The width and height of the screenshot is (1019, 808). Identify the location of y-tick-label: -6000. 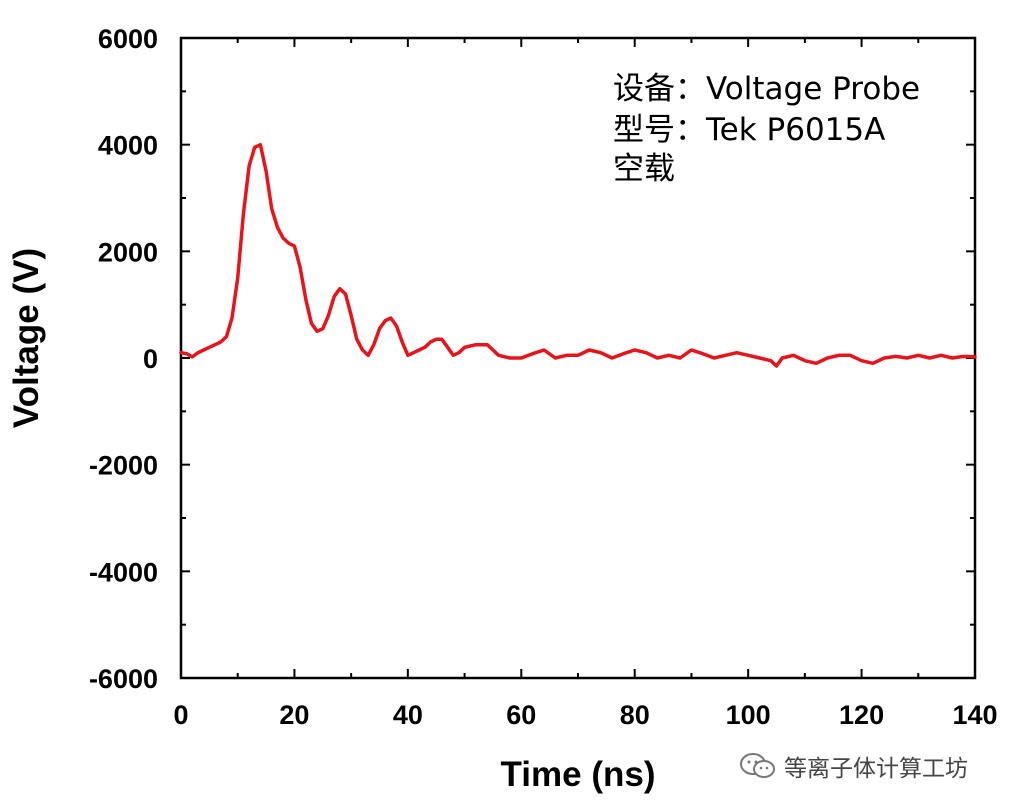
(123, 679).